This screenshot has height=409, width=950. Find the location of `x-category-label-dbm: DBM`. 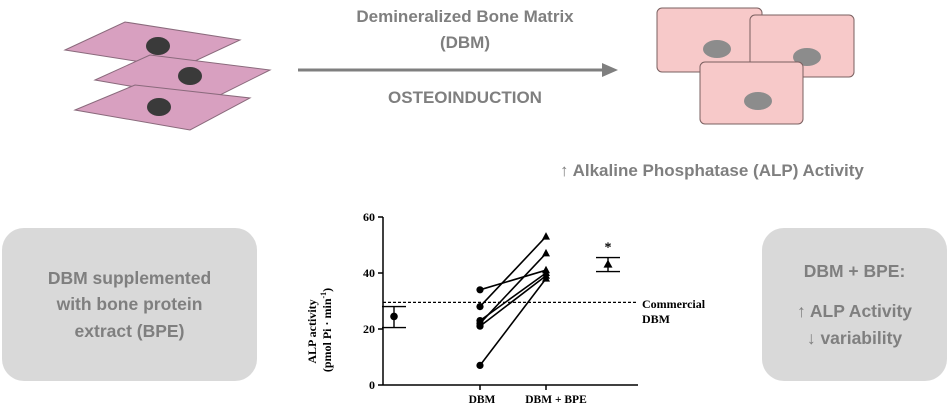

x-category-label-dbm: DBM is located at coordinates (482, 400).